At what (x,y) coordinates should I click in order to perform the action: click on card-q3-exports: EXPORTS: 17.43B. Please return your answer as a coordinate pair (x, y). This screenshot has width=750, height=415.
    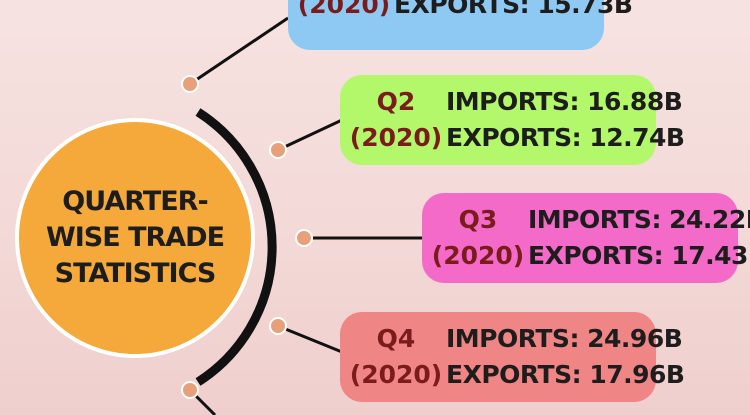
    Looking at the image, I should click on (639, 255).